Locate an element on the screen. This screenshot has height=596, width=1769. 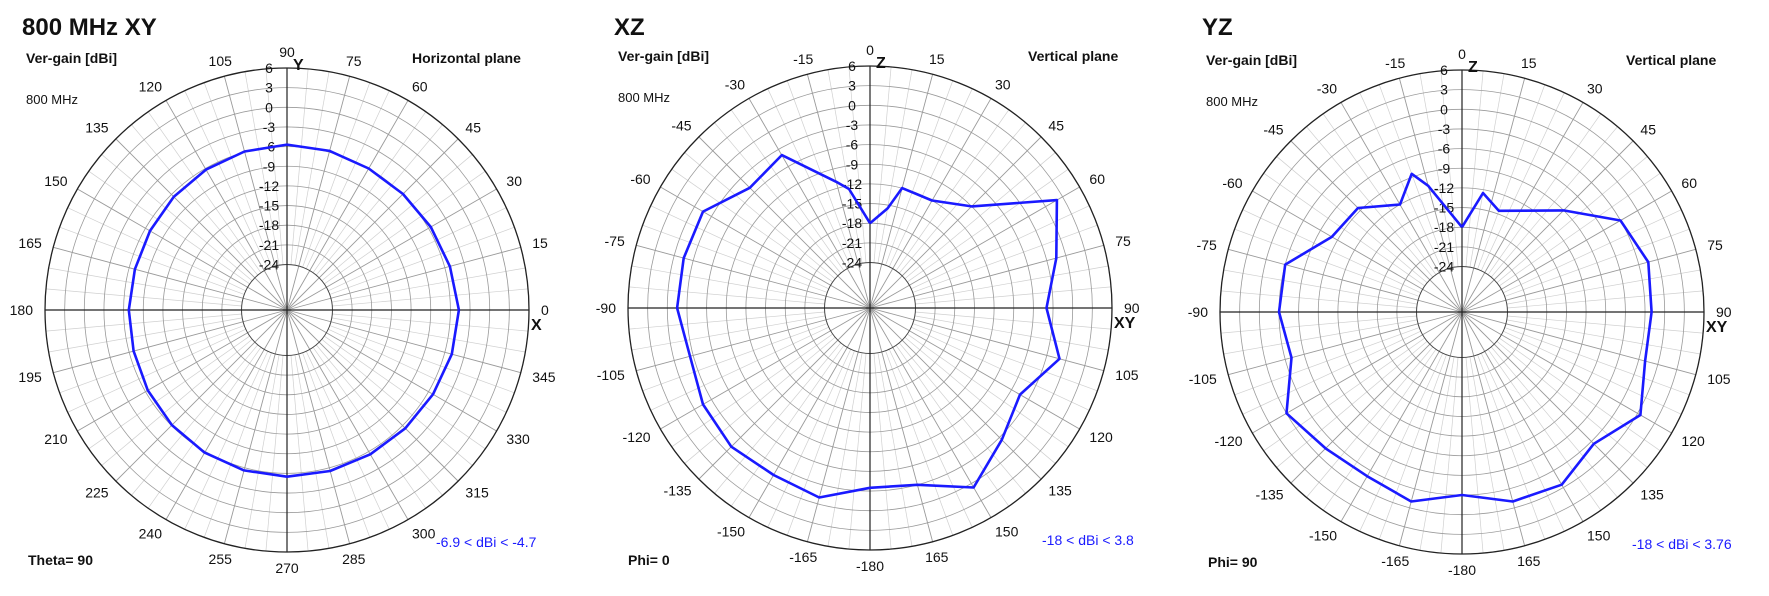
chart-title: YZ is located at coordinates (1217, 27).